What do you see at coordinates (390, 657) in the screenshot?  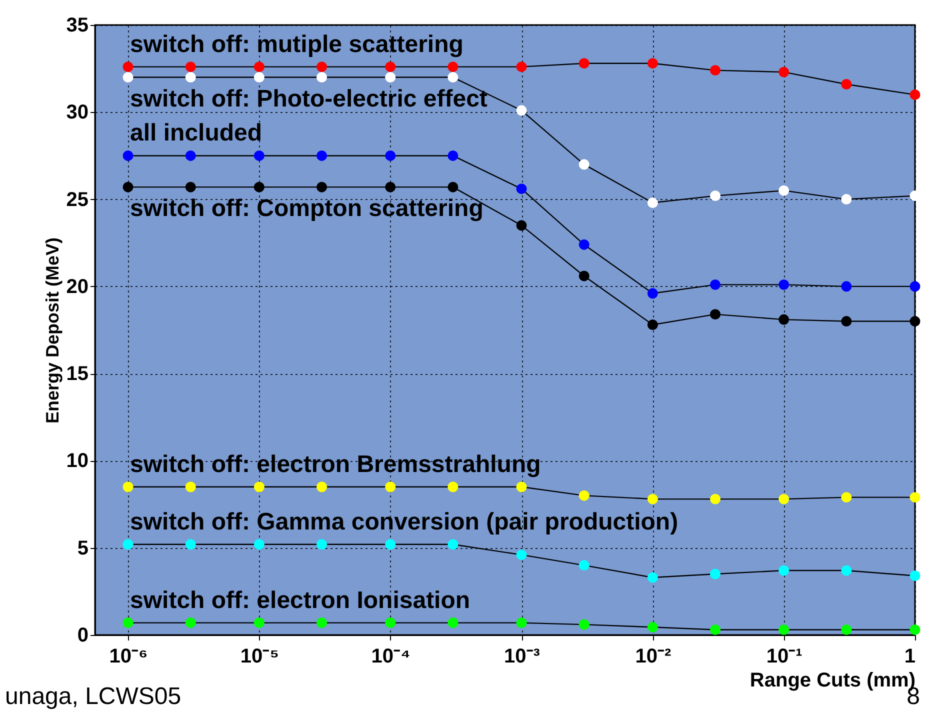 I see `x-tick-label: 10⁻⁴` at bounding box center [390, 657].